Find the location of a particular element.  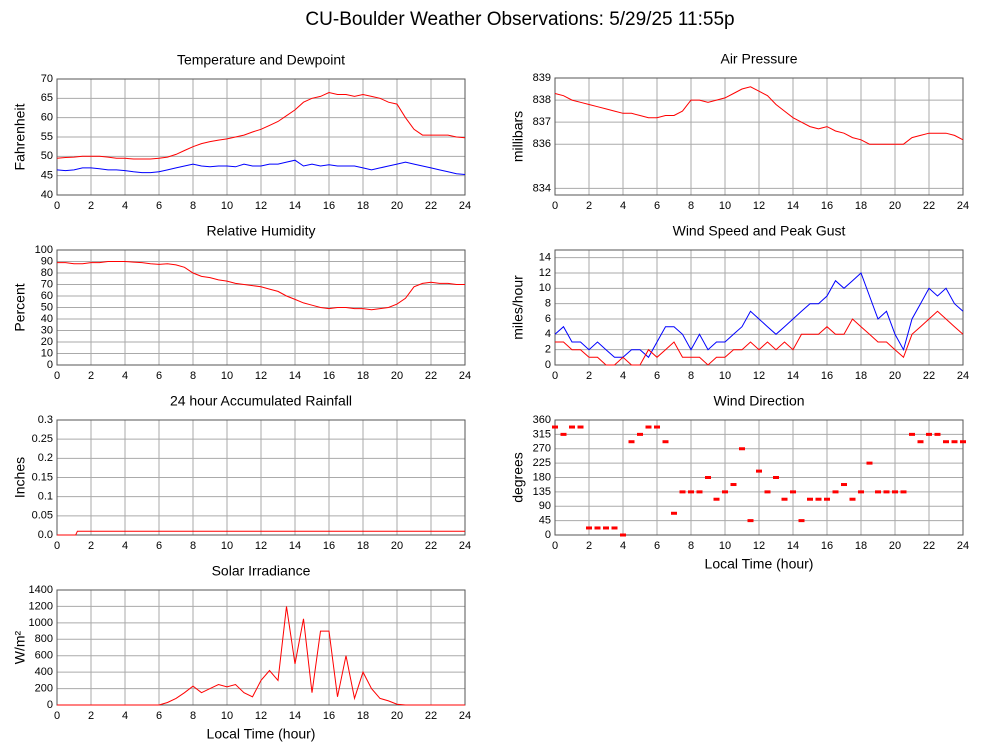

y-tick-label: 0.15 is located at coordinates (42, 477).